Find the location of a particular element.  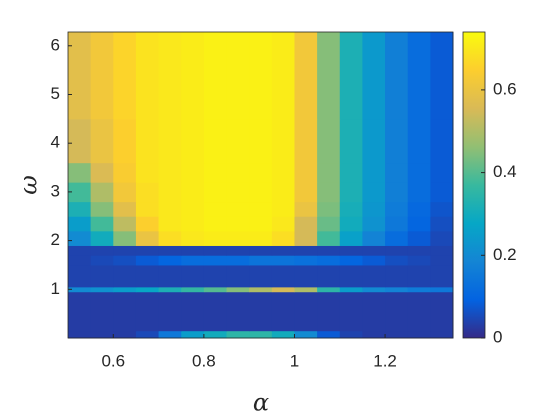

x-tick-label: 1.2 is located at coordinates (385, 360).